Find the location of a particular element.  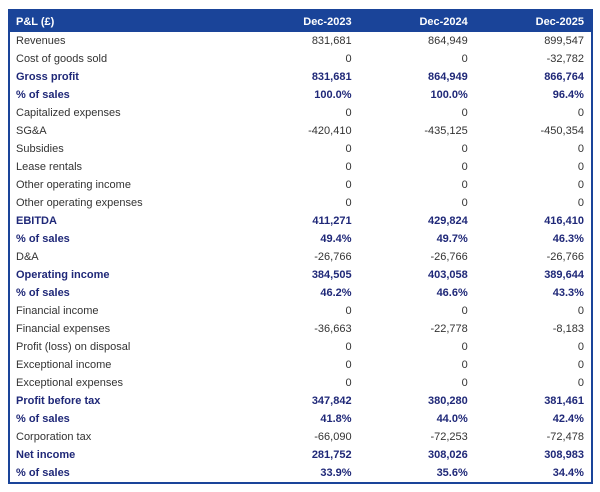

row-value: 41.8% is located at coordinates (336, 419).